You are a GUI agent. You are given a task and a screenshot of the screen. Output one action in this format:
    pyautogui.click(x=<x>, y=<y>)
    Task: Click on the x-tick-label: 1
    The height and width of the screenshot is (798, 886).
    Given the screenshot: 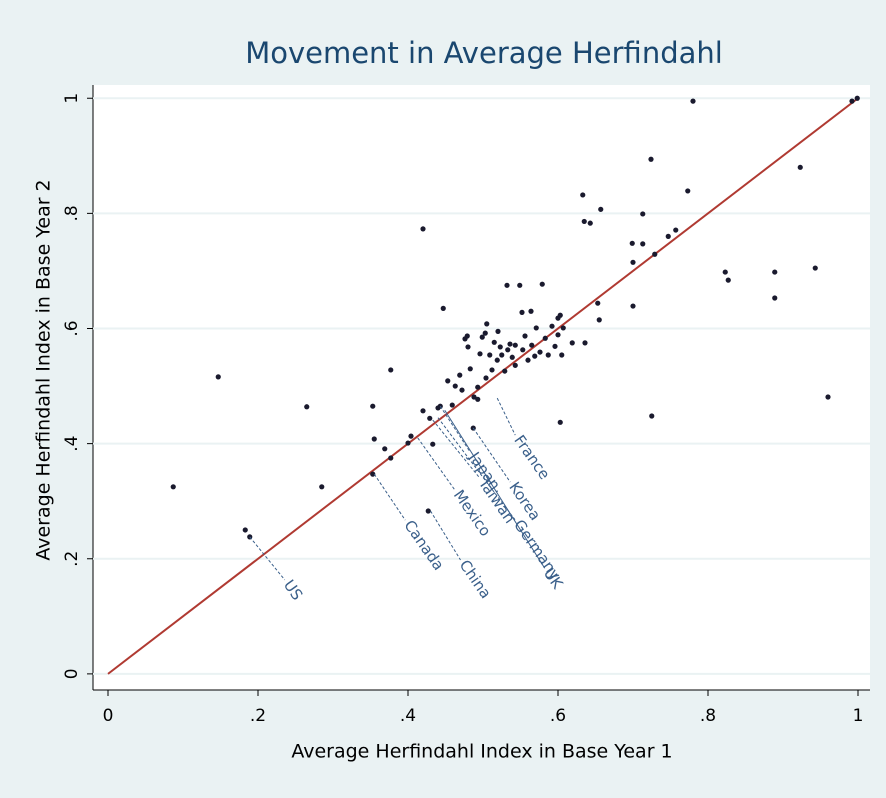 What is the action you would take?
    pyautogui.click(x=858, y=716)
    